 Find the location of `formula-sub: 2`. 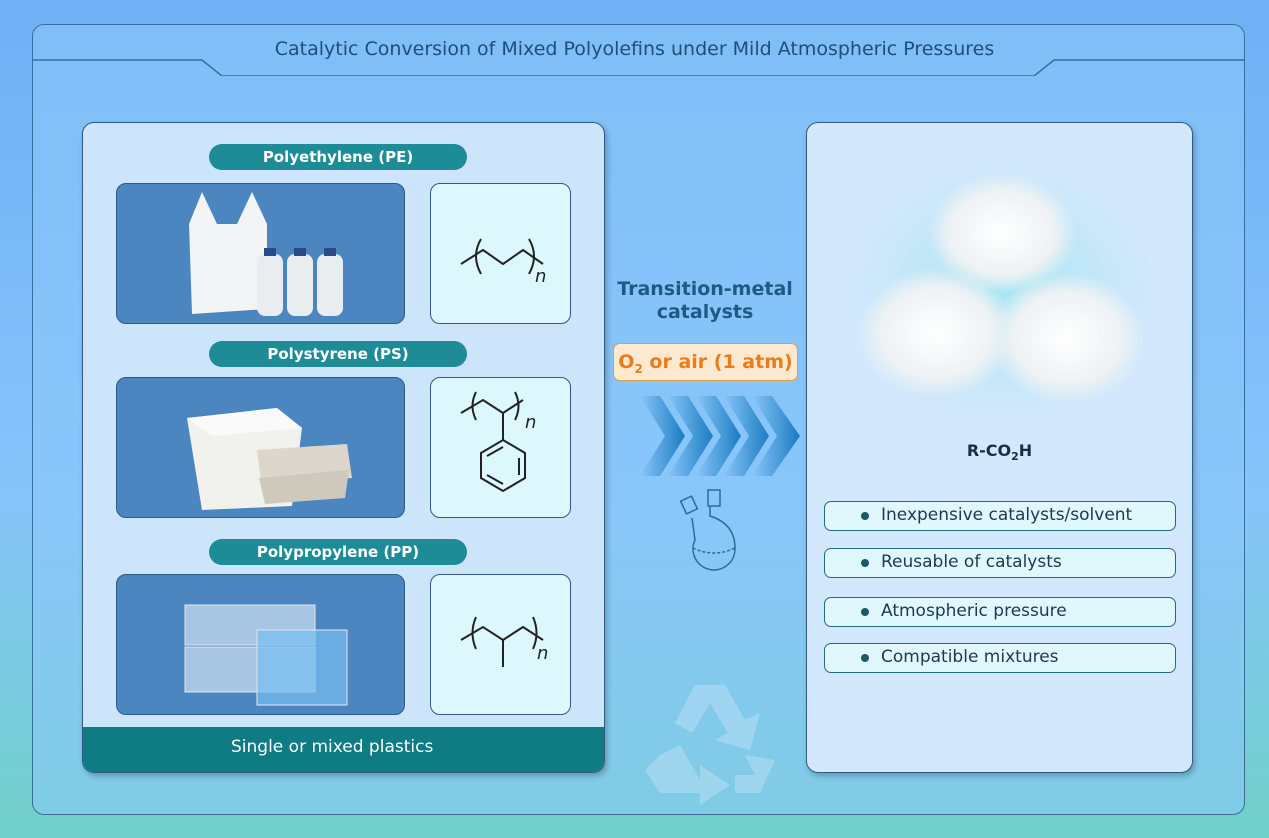

formula-sub: 2 is located at coordinates (1015, 457).